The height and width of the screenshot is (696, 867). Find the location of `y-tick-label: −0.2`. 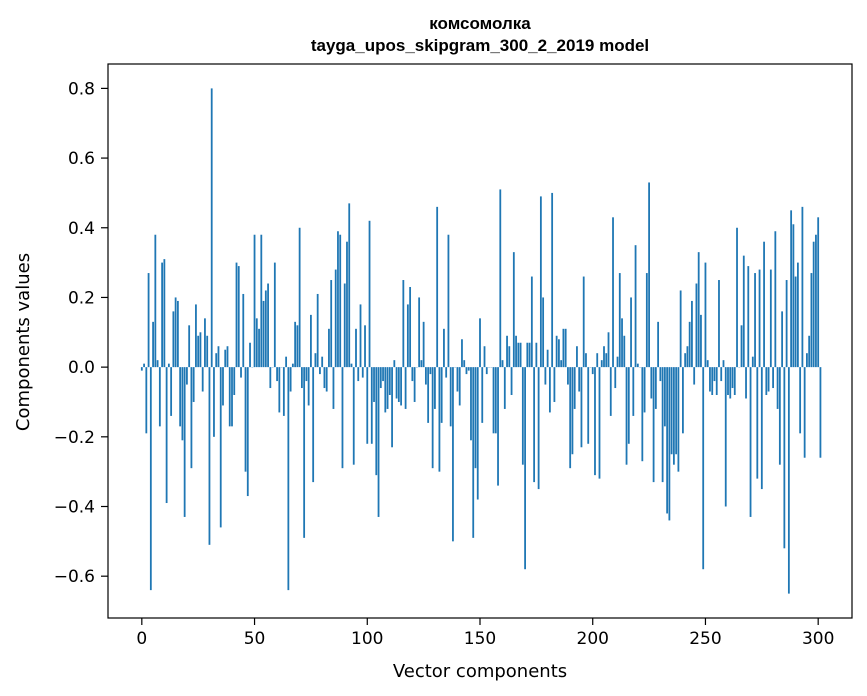

y-tick-label: −0.2 is located at coordinates (74, 438).